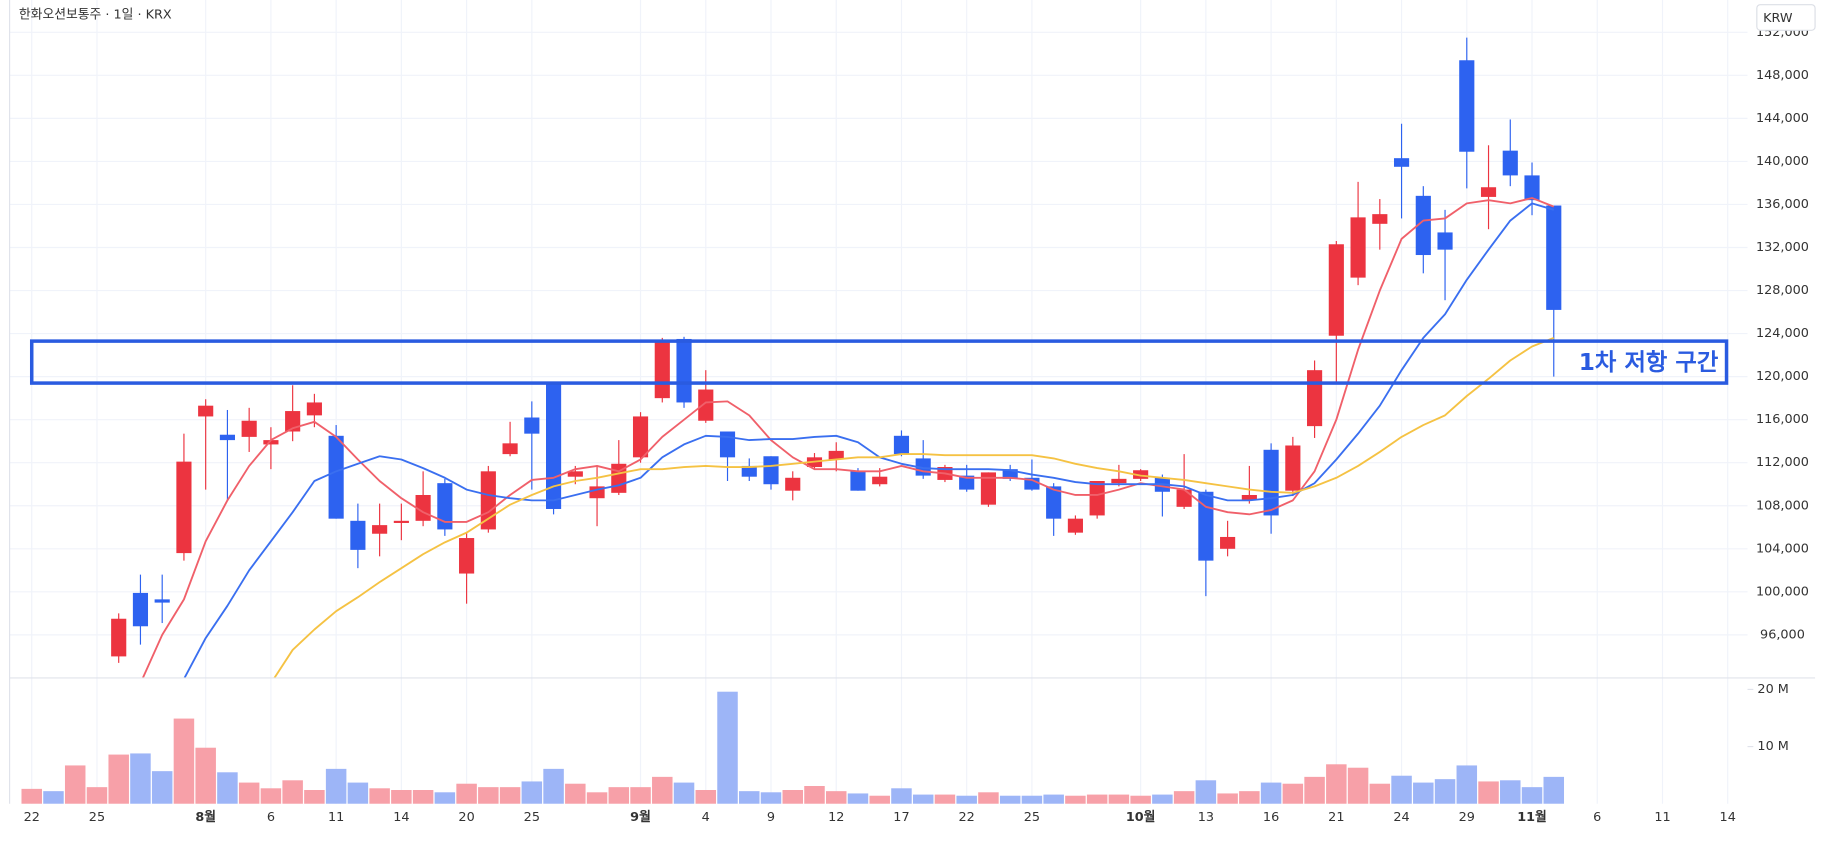 The width and height of the screenshot is (1827, 841). What do you see at coordinates (1649, 362) in the screenshot?
I see `zone-label: 1차 저항 구간` at bounding box center [1649, 362].